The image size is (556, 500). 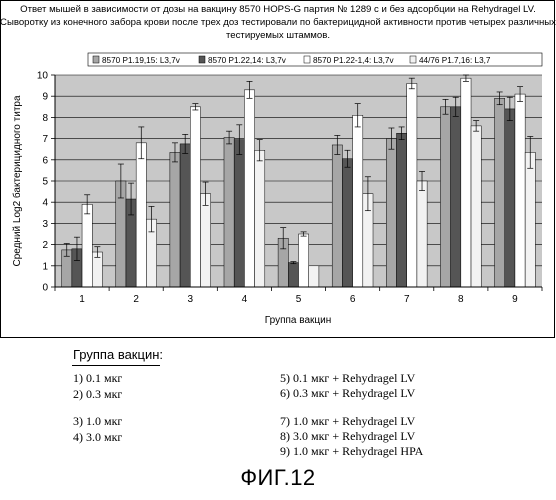 What do you see at coordinates (136, 299) in the screenshot?
I see `x-tick-label: 2` at bounding box center [136, 299].